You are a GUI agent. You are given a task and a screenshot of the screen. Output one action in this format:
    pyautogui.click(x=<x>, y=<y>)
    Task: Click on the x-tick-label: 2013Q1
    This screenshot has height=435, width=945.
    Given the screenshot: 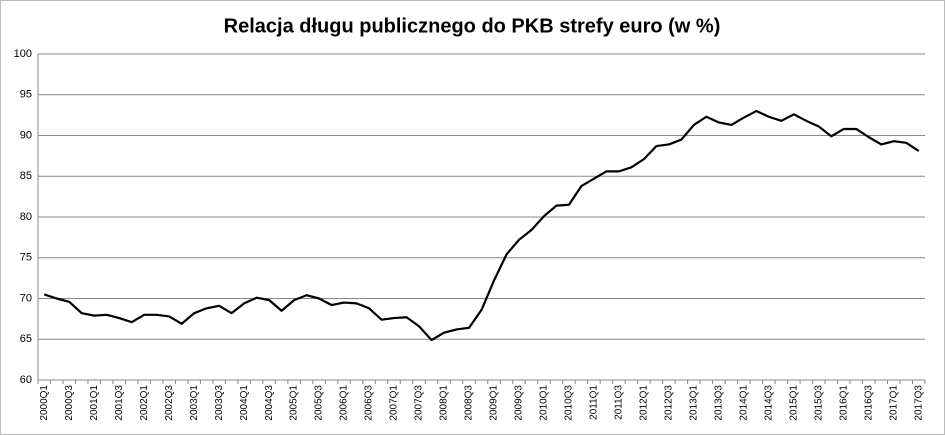 What is the action you would take?
    pyautogui.click(x=694, y=403)
    